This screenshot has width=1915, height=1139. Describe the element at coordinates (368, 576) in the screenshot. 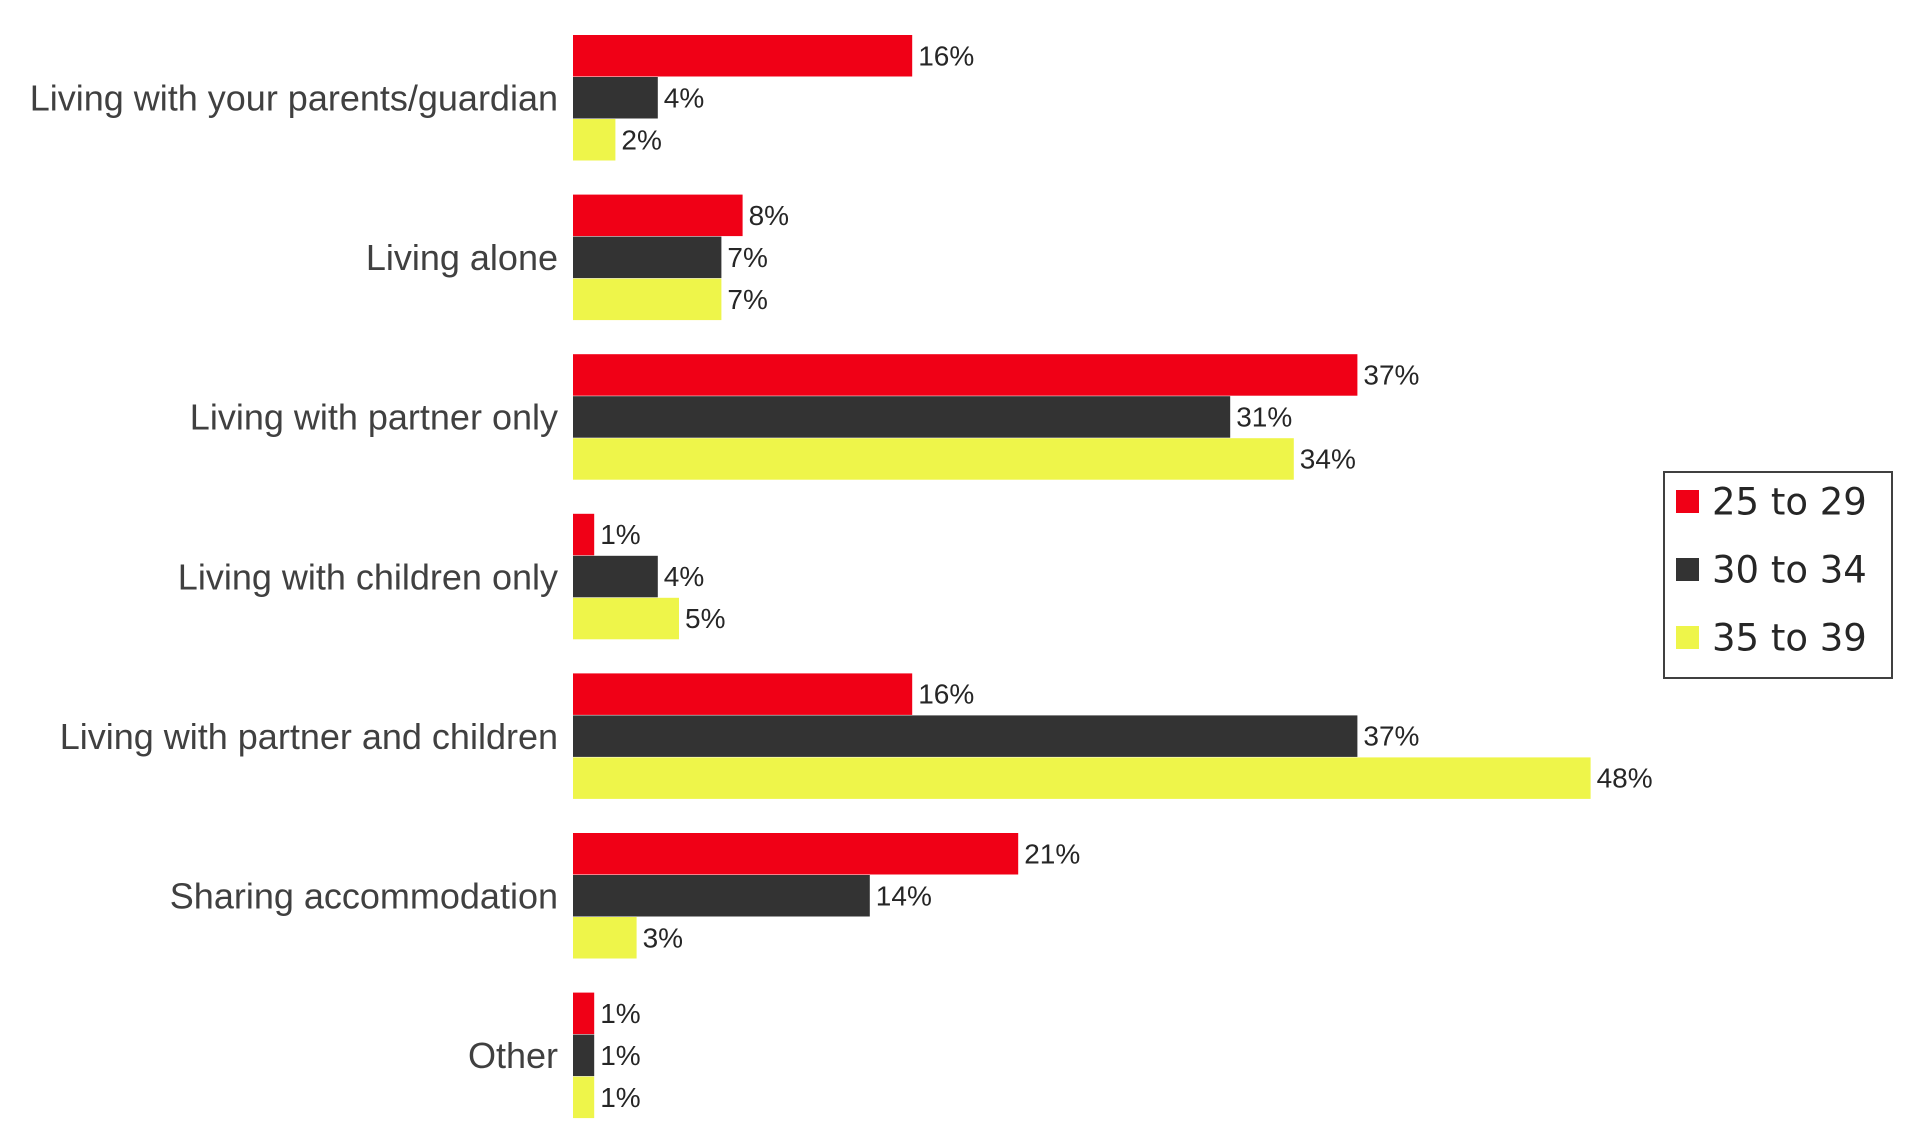

I see `category-label: Living with children only` at that location.